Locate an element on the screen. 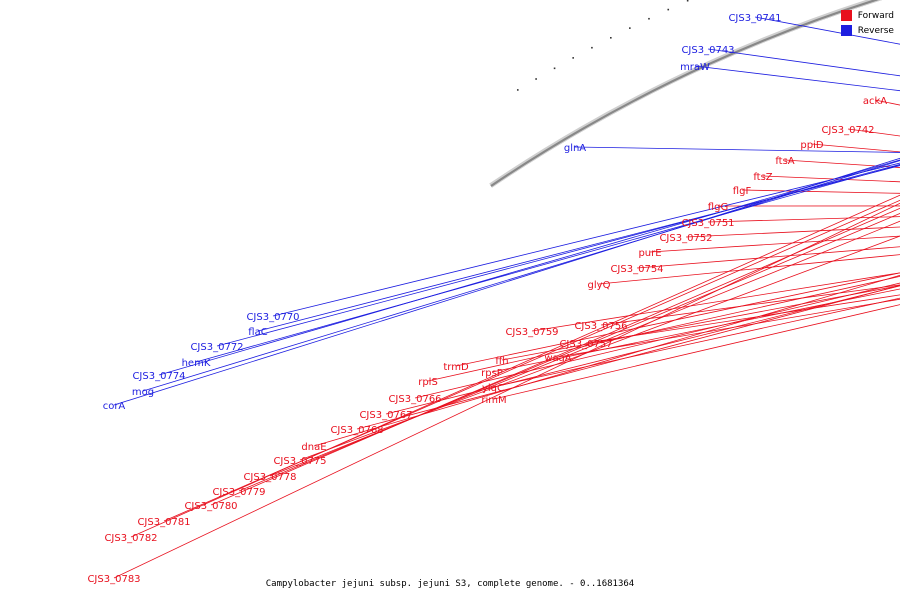 The image size is (900, 600). leader-line-ylqC is located at coordinates (696, 342).